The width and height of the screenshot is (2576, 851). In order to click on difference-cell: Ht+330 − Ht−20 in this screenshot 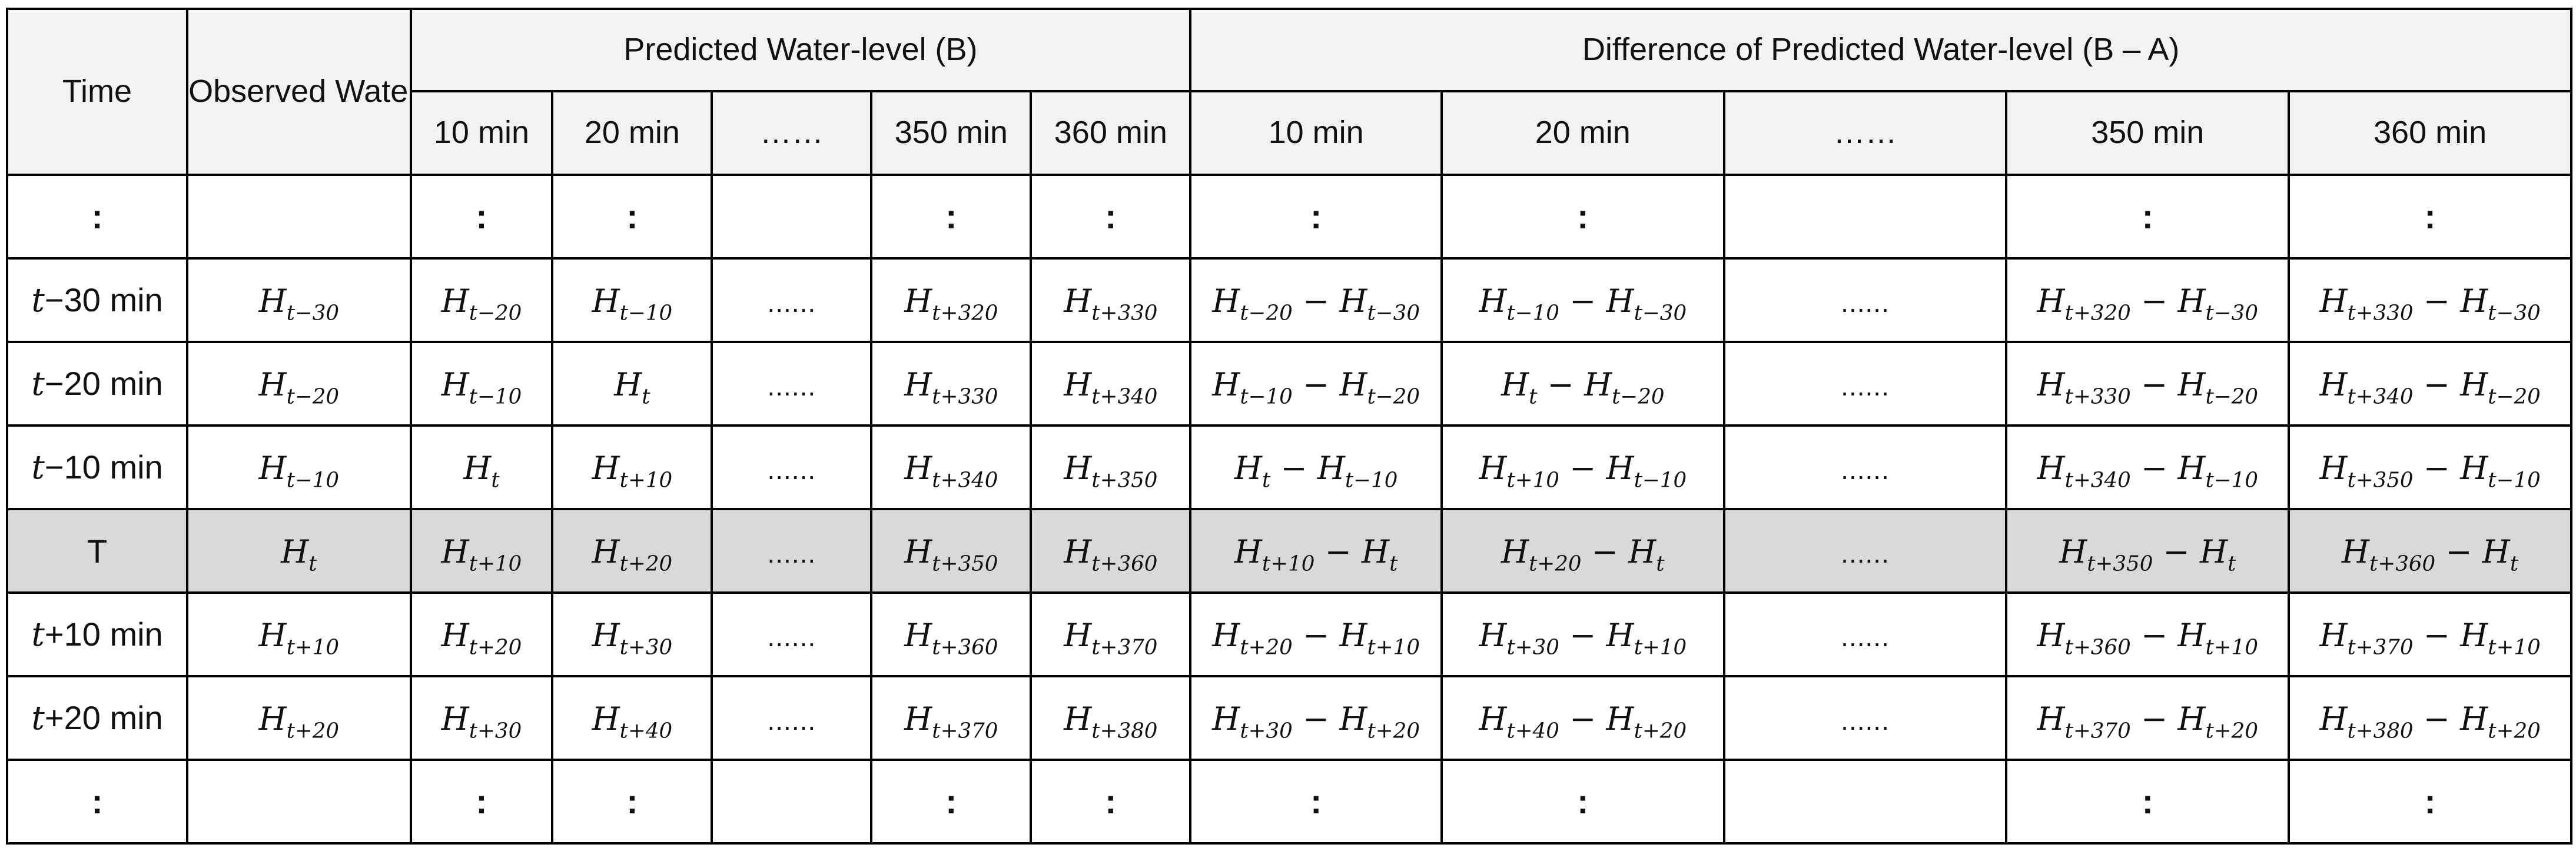, I will do `click(2147, 384)`.